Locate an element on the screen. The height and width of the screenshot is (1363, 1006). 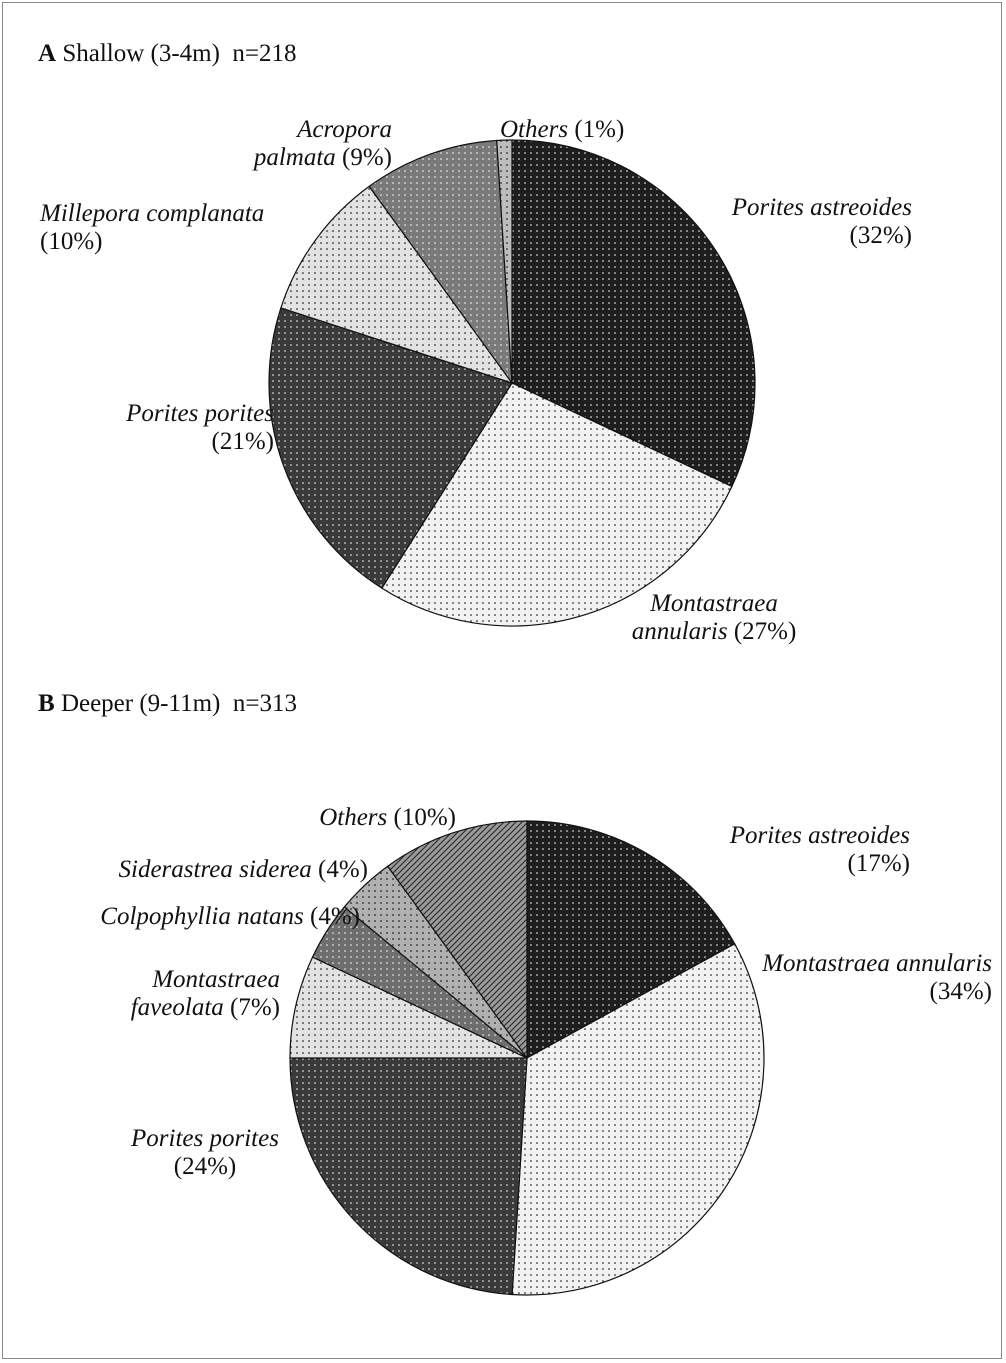
category-name: Montastraea faveolata is located at coordinates (205, 993).